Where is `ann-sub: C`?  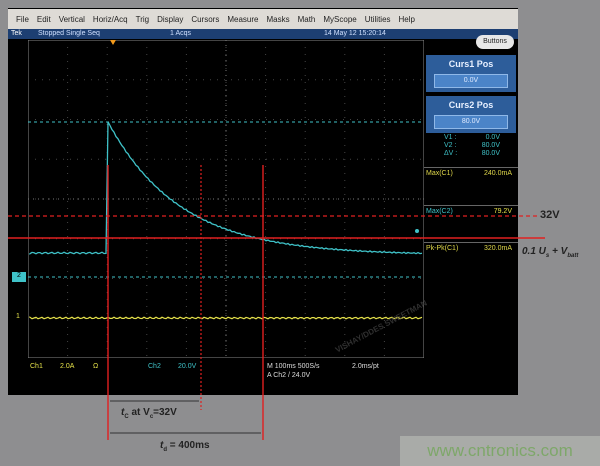
ann-sub: C is located at coordinates (126, 417).